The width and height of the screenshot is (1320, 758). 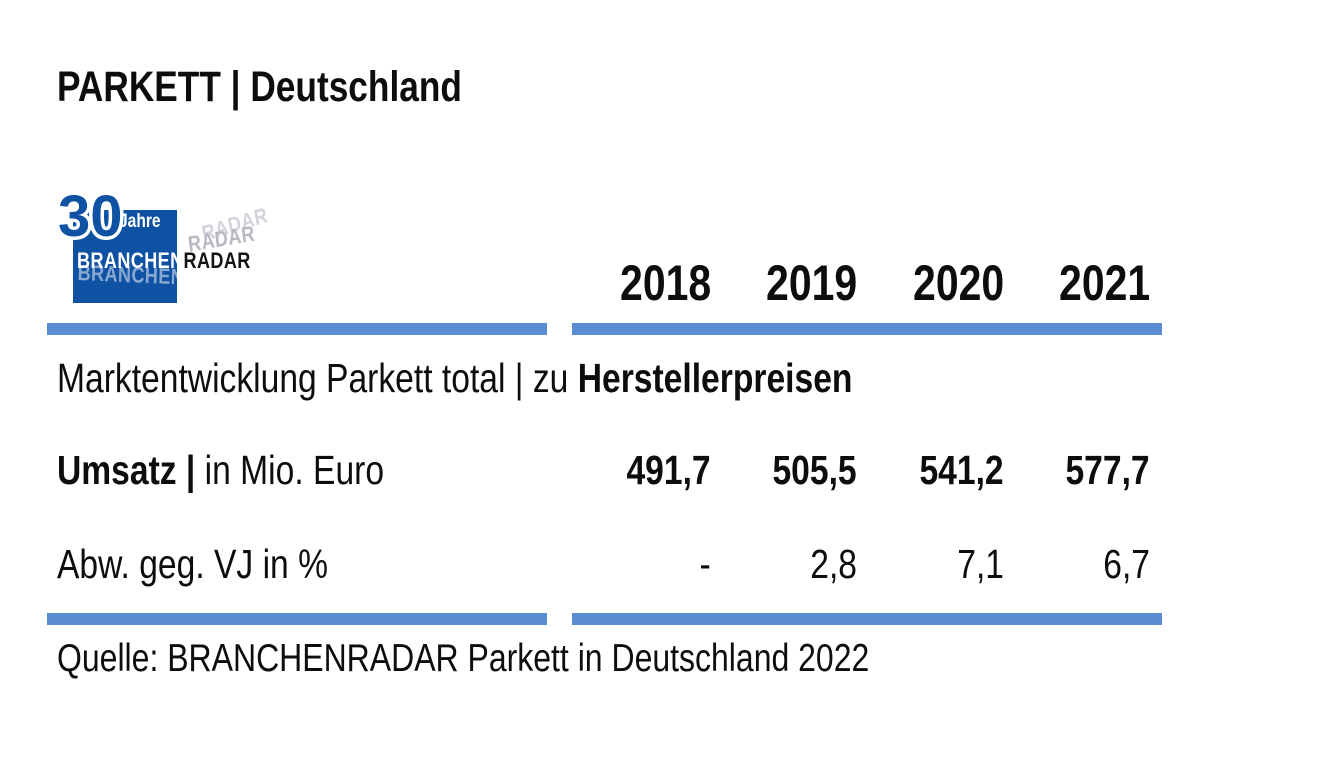 I want to click on row-label-umsatz: Umsatz | in Mio. Euro, so click(x=220, y=470).